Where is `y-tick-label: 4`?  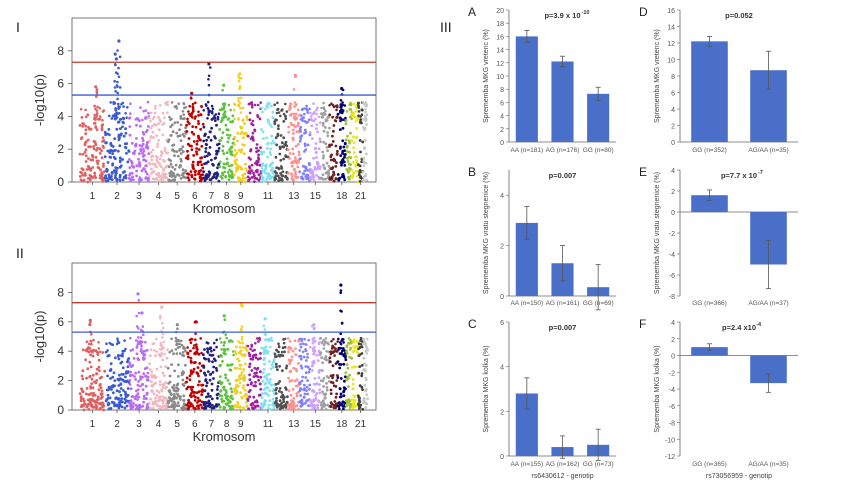
y-tick-label: 4 is located at coordinates (502, 196).